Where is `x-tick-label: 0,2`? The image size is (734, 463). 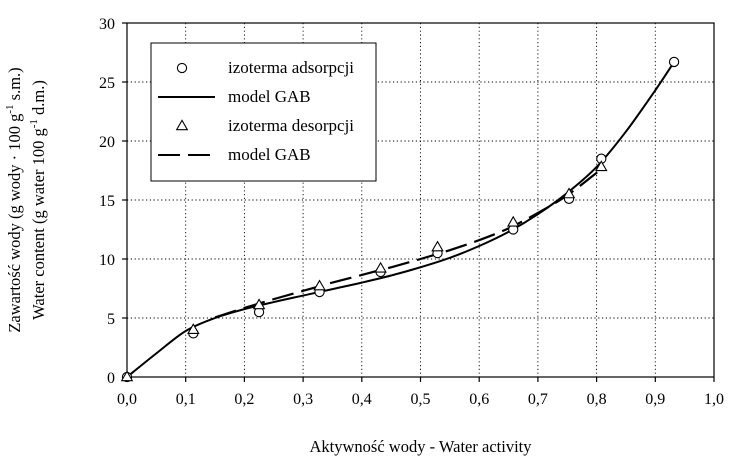 x-tick-label: 0,2 is located at coordinates (244, 399).